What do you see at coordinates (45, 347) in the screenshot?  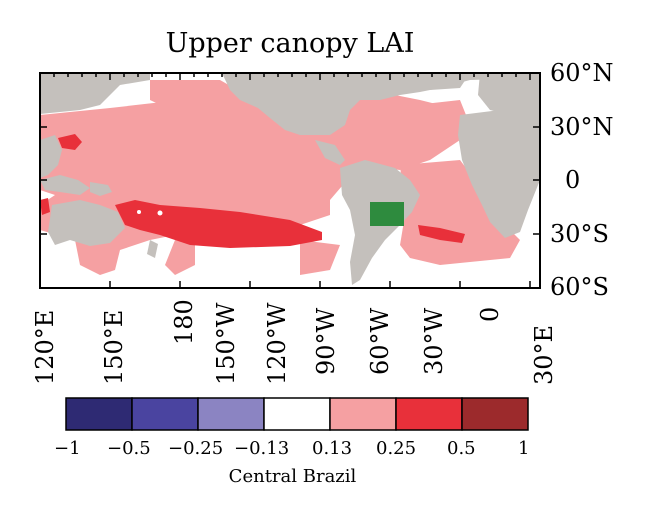 I see `lon-label-120e: 120°E` at bounding box center [45, 347].